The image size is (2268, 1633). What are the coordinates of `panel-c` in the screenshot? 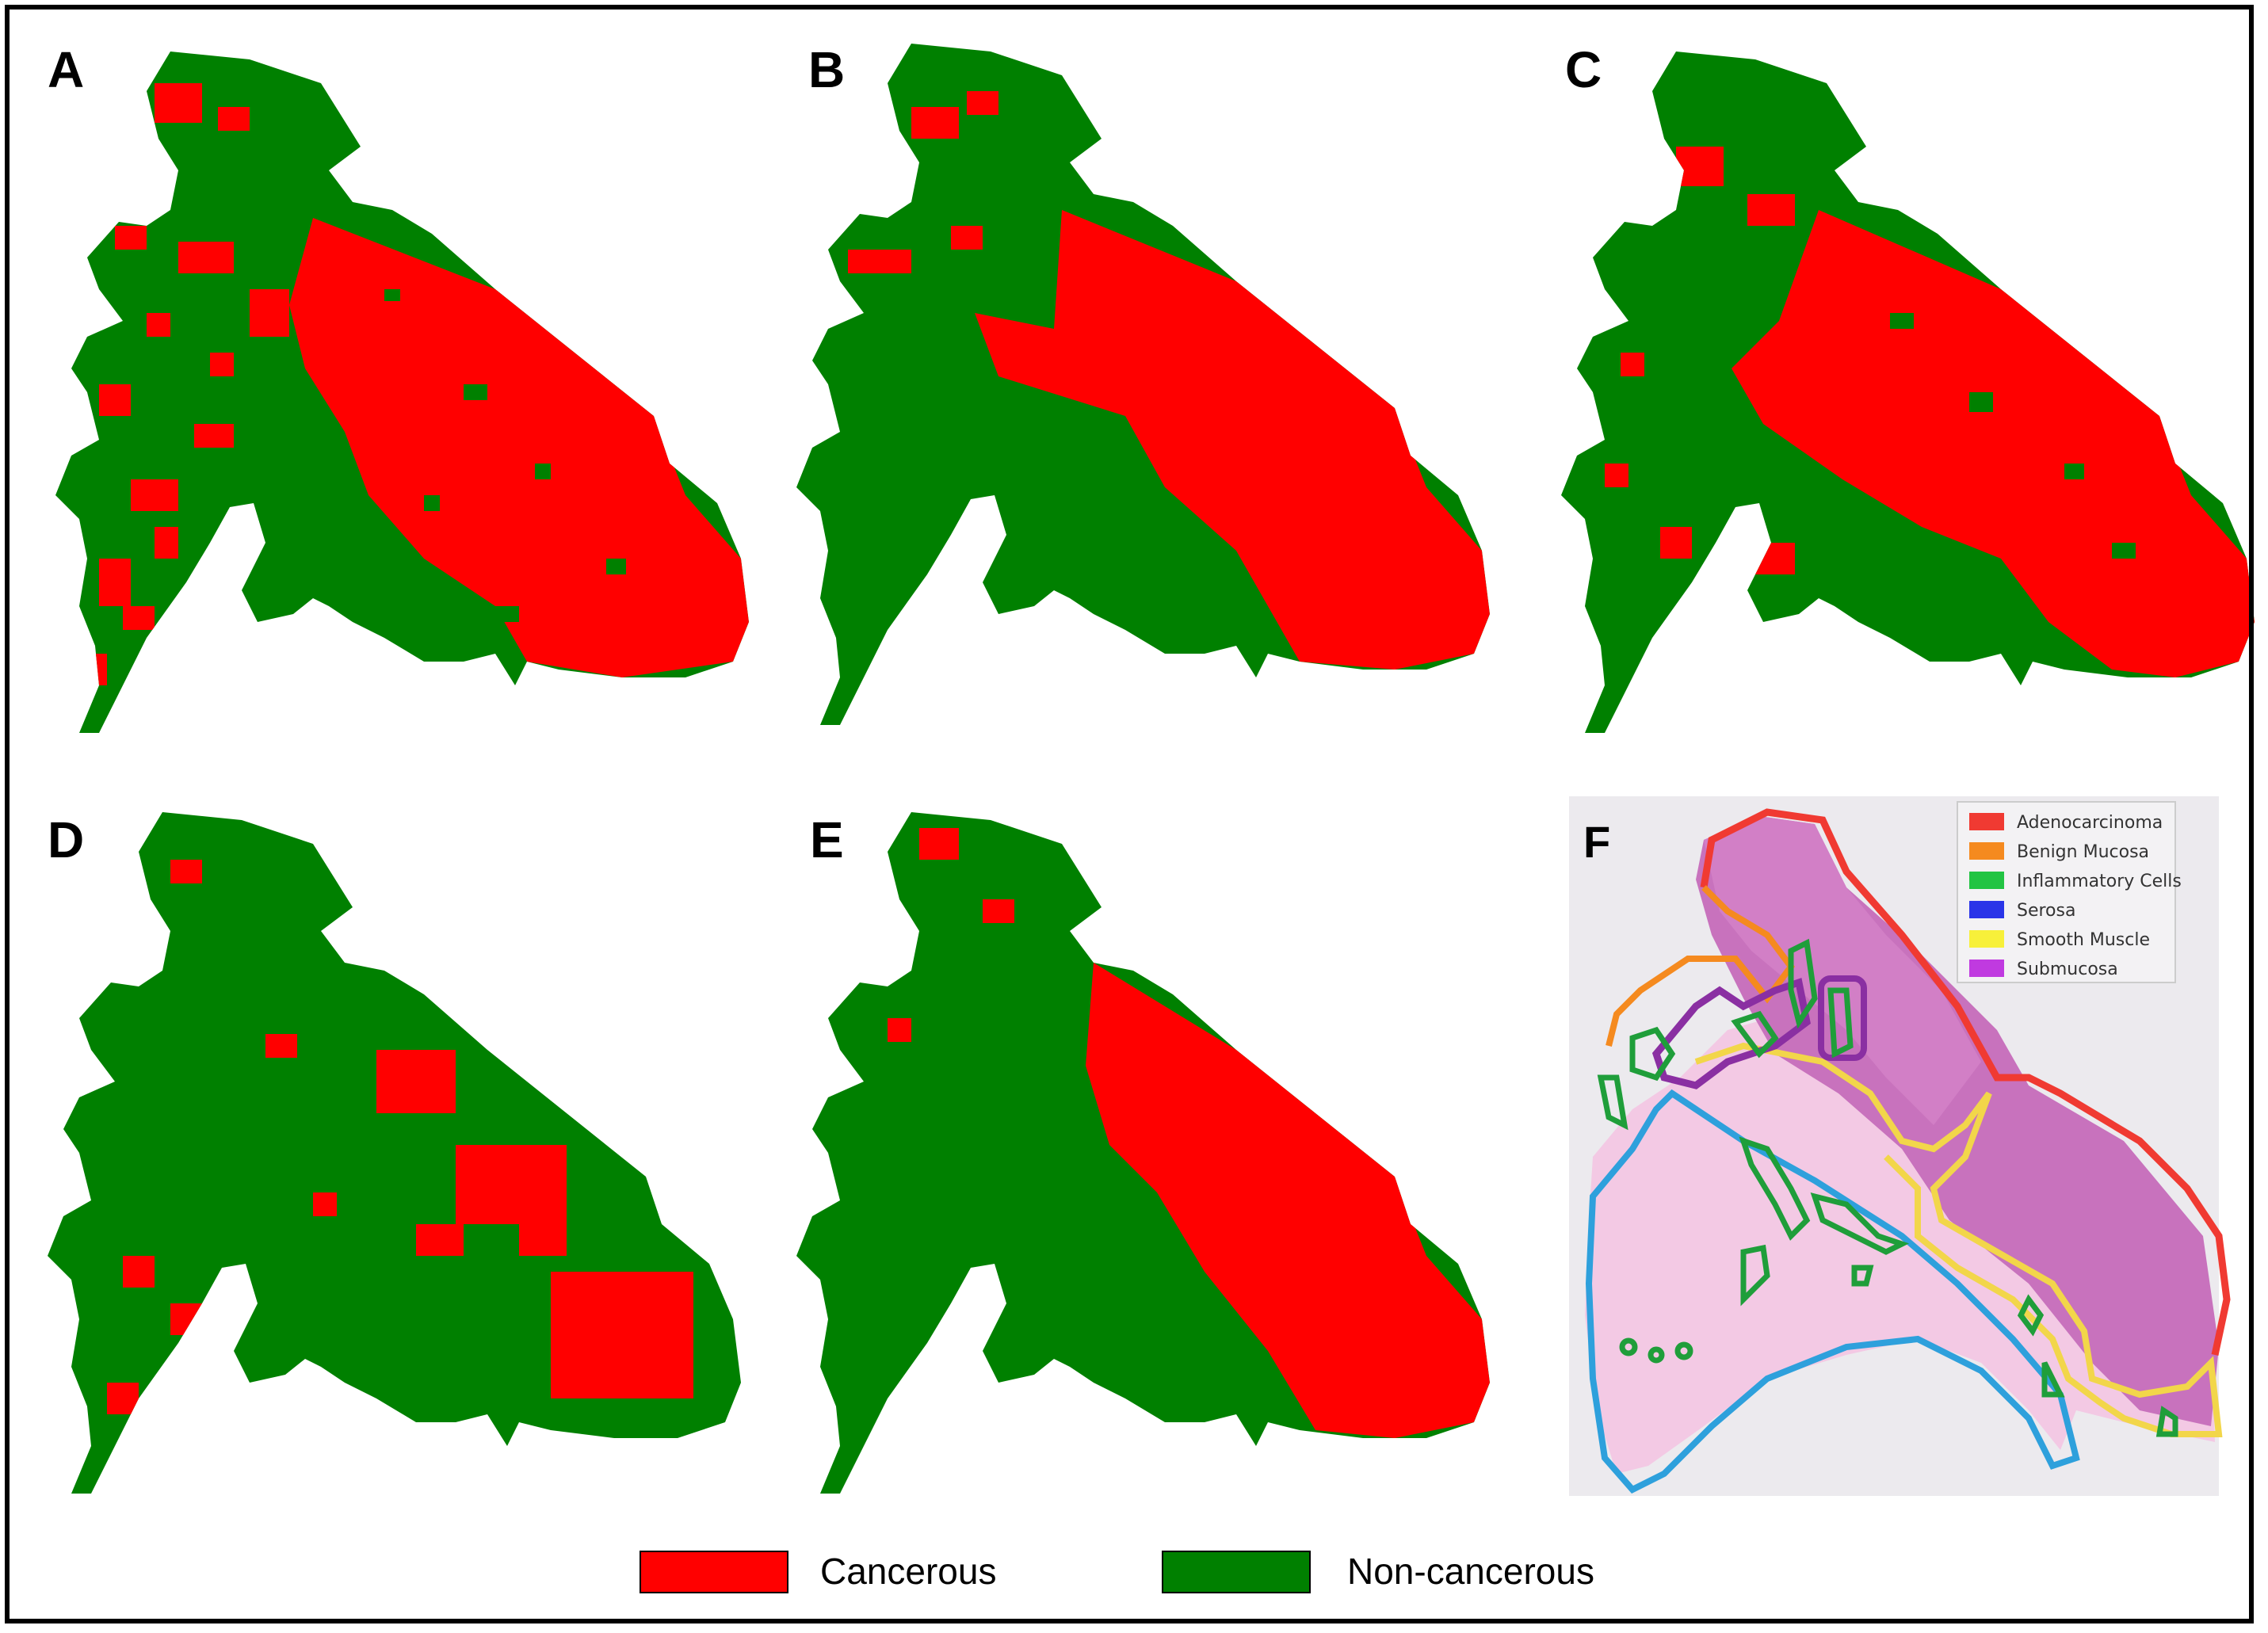 It's located at (1908, 392).